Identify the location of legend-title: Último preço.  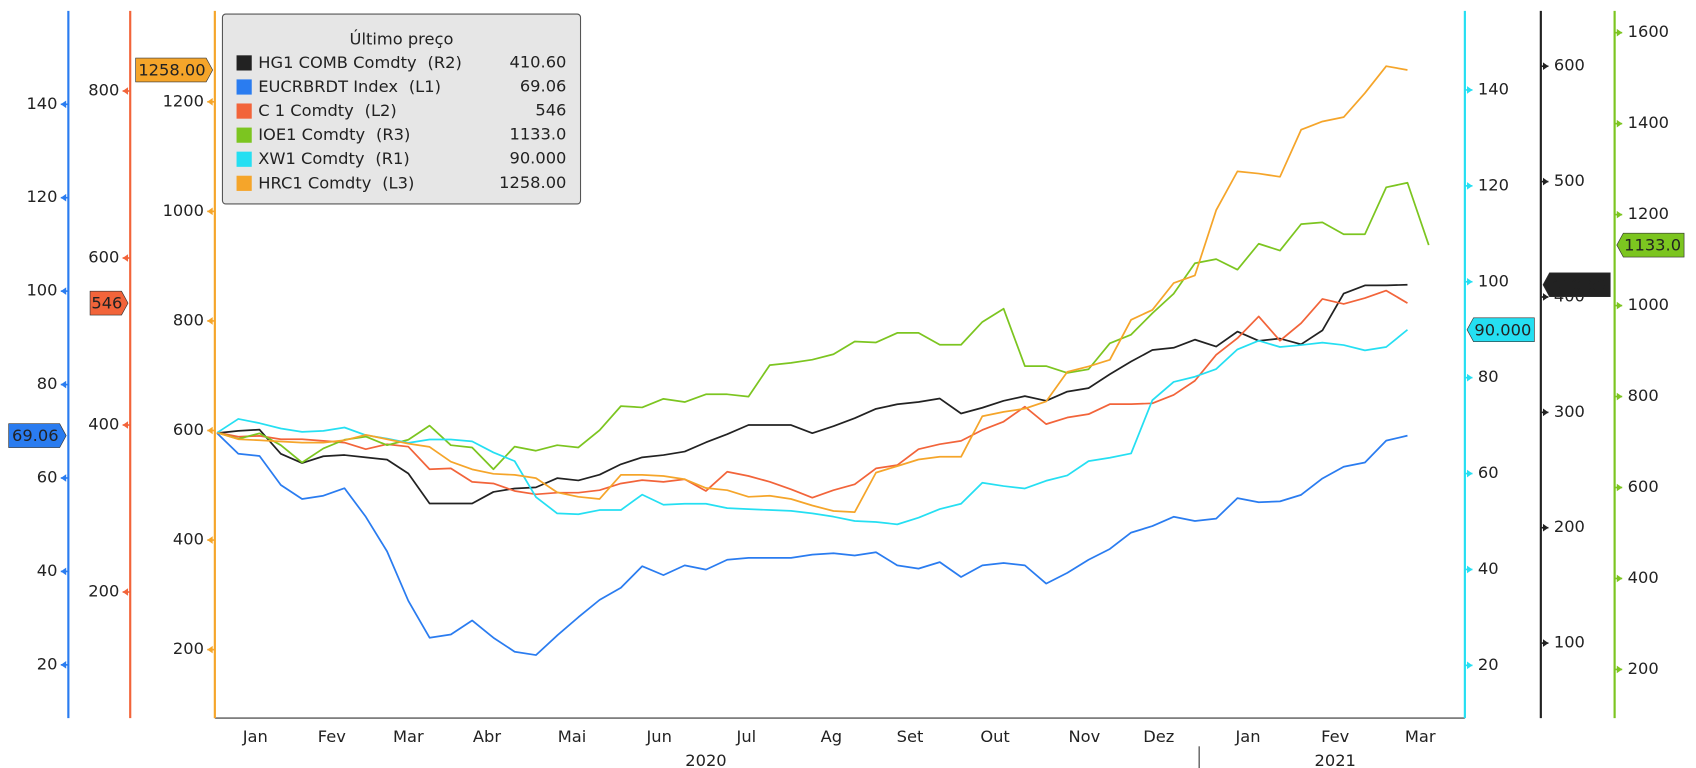
(402, 39).